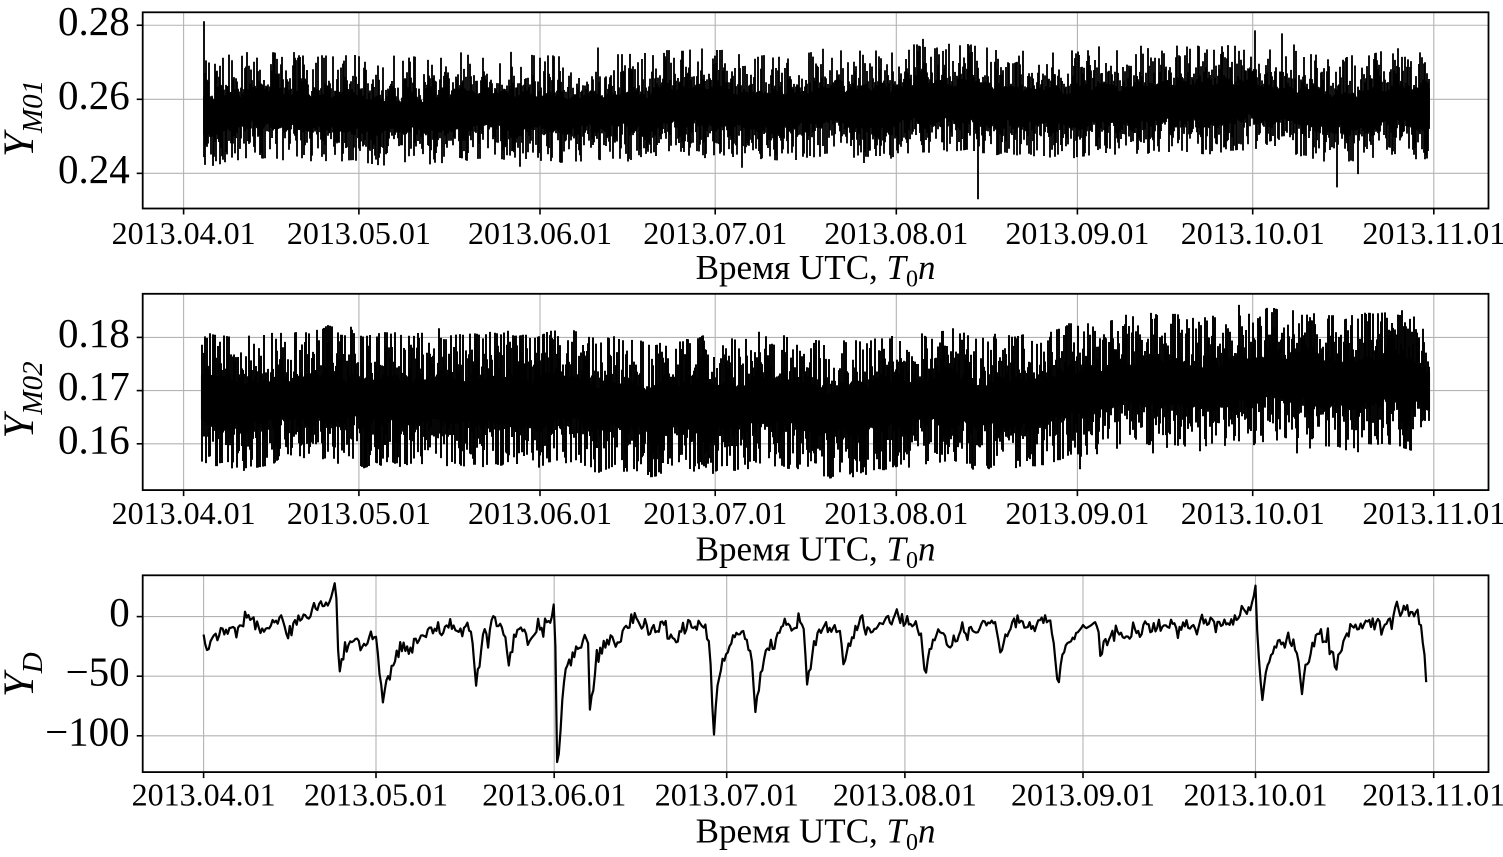  Describe the element at coordinates (119, 612) in the screenshot. I see `svg-text: 0` at that location.